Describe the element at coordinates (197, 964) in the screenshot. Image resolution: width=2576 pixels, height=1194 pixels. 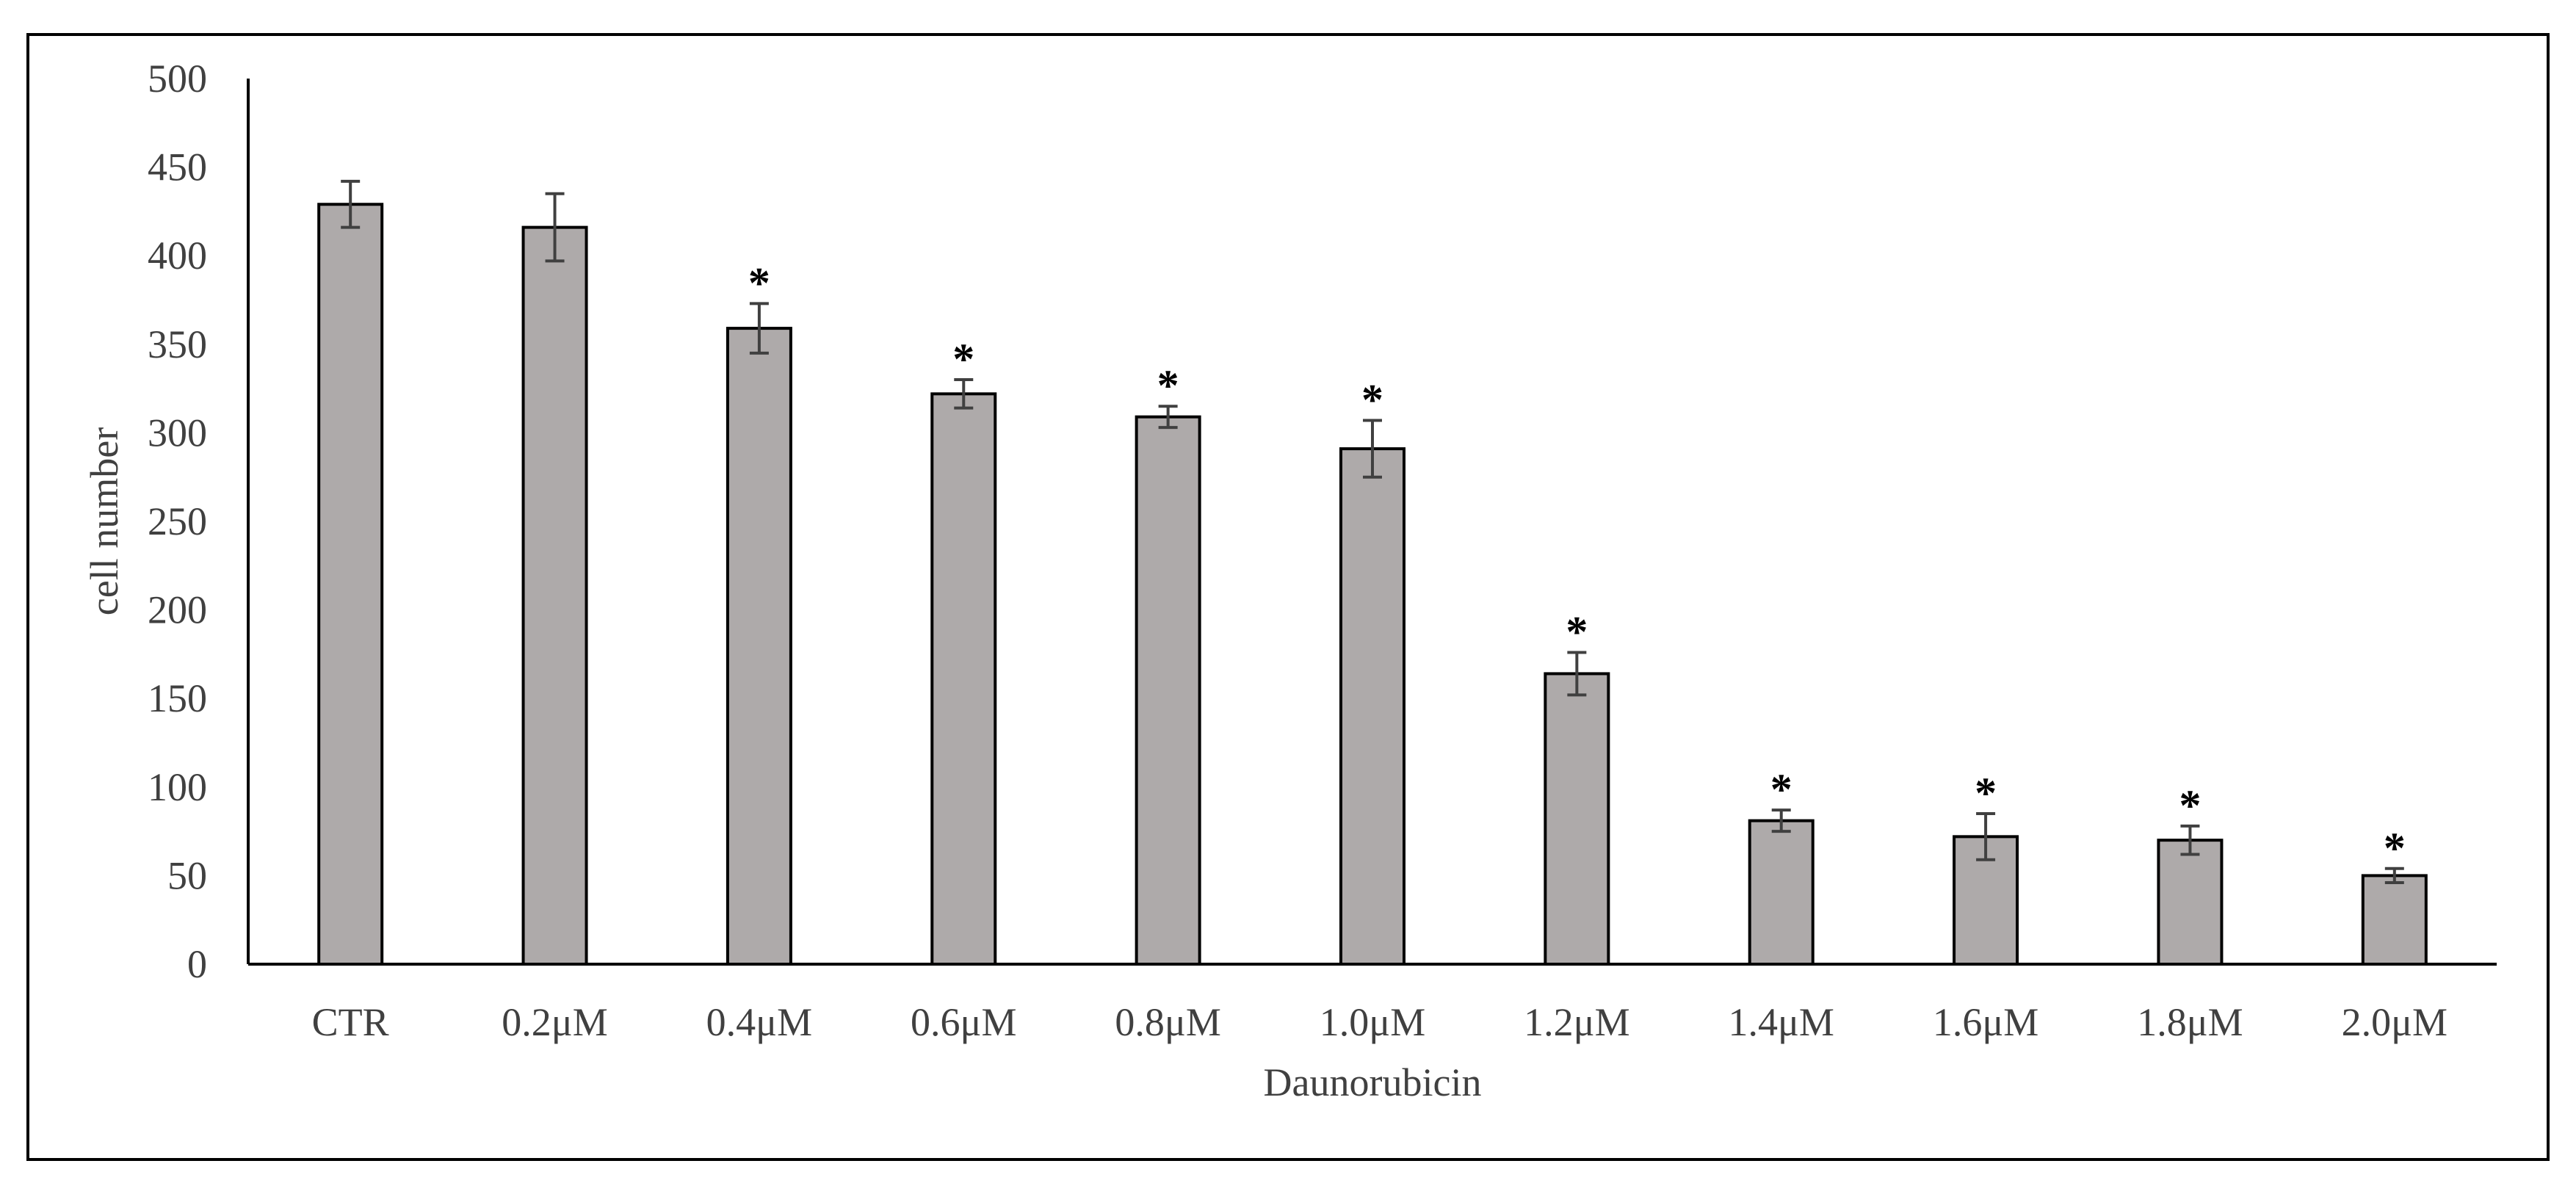
I see `y-tick-label: 0` at that location.